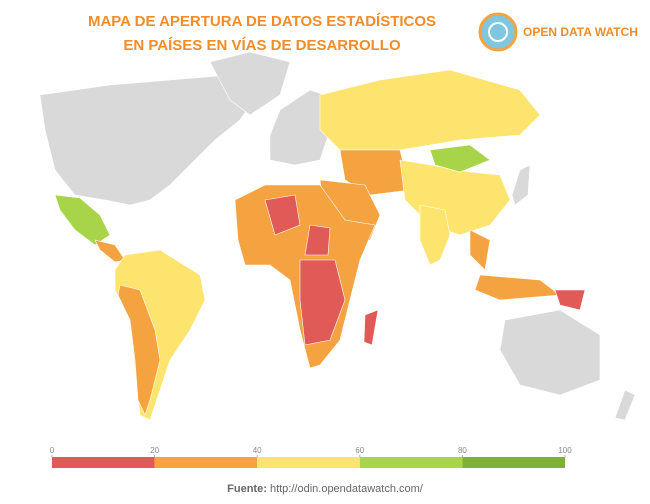 The width and height of the screenshot is (650, 504). I want to click on chad-sudan, so click(317, 240).